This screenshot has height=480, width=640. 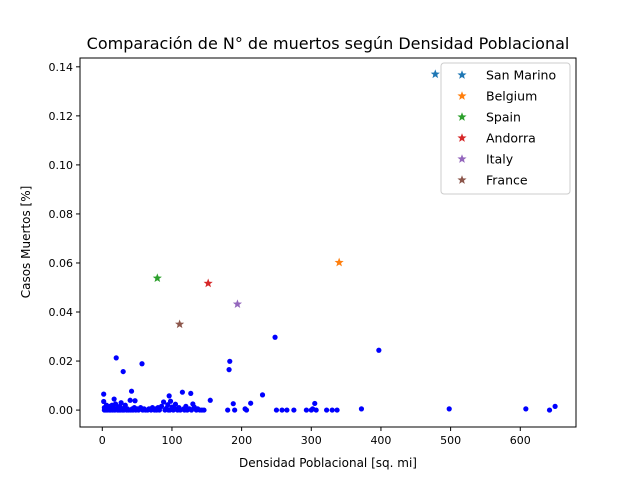 I want to click on legend-label: France, so click(x=507, y=180).